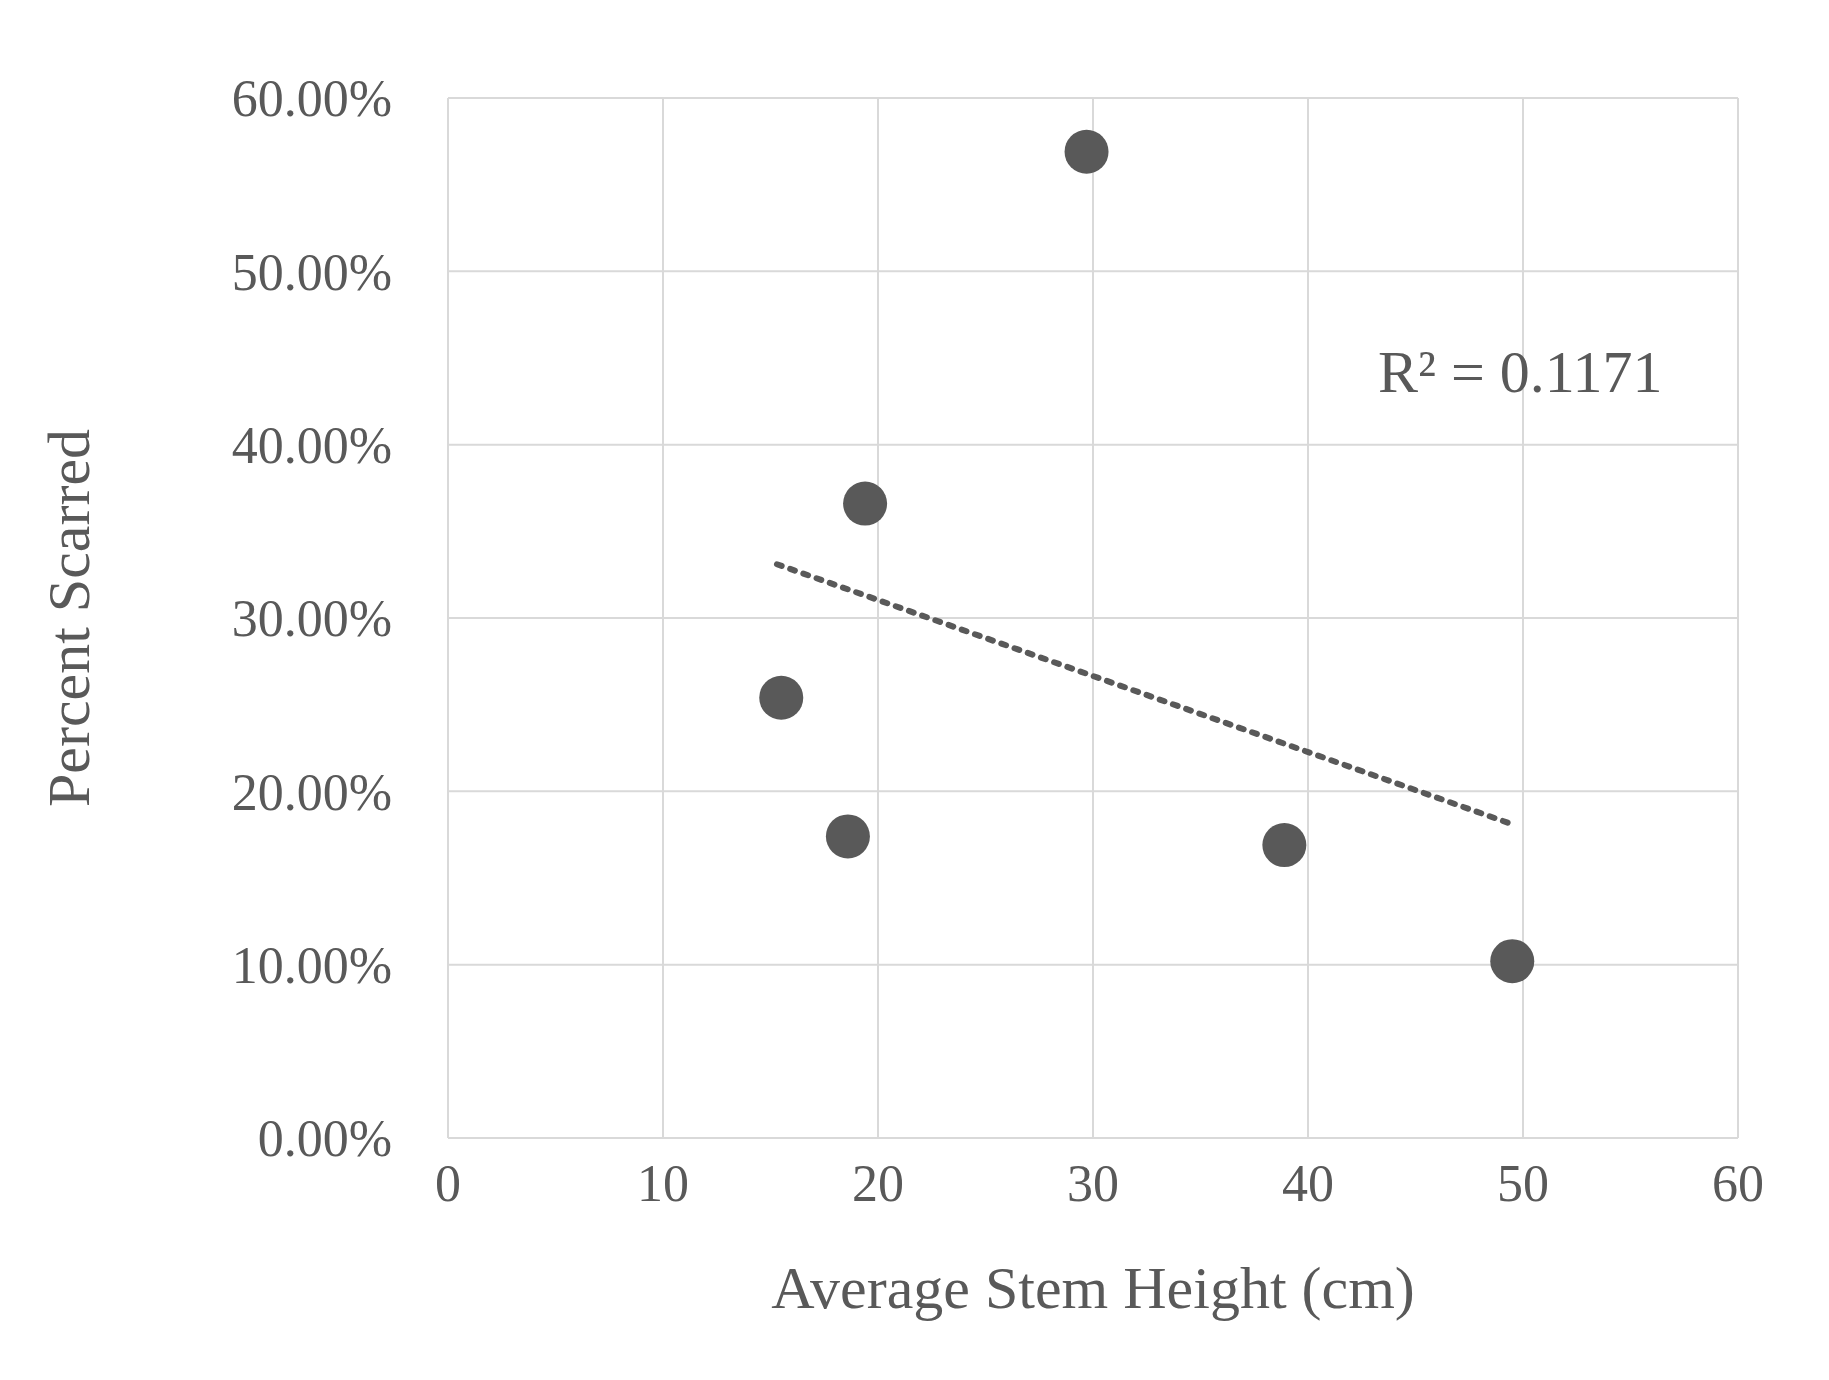  Describe the element at coordinates (1093, 1183) in the screenshot. I see `x-tick-label: 30` at that location.